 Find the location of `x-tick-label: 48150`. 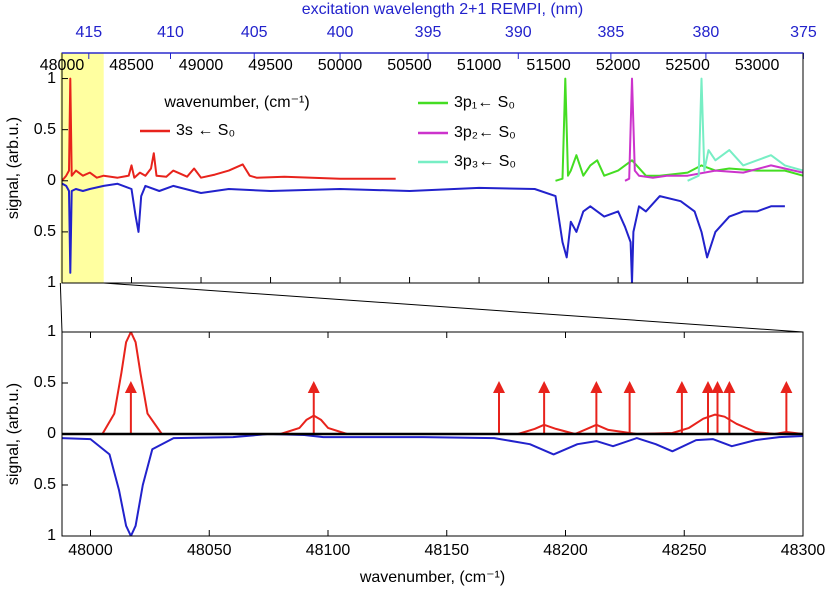

x-tick-label: 48150 is located at coordinates (447, 550).